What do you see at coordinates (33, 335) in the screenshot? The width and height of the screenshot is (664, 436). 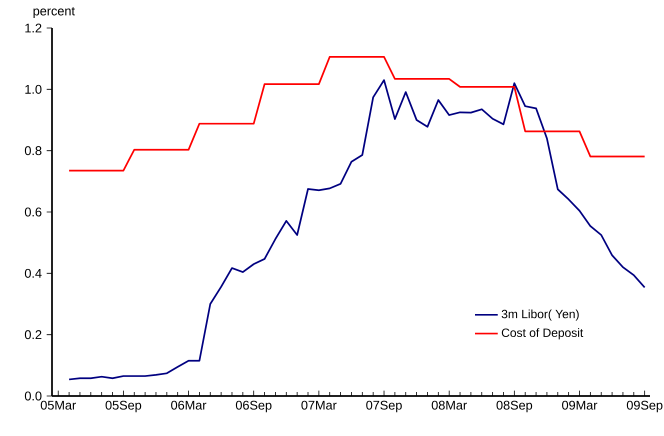 I see `y-tick-label: 0.2` at bounding box center [33, 335].